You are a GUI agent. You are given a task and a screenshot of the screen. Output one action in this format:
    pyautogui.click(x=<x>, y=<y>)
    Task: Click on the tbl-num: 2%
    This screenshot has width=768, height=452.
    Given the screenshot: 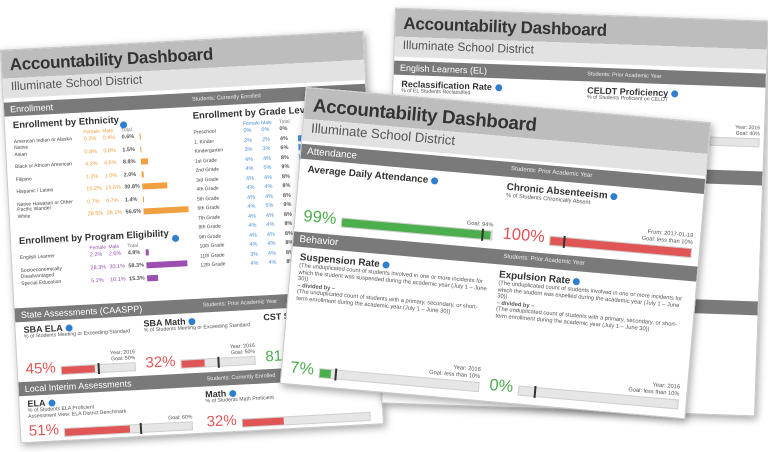 What is the action you would take?
    pyautogui.click(x=248, y=140)
    